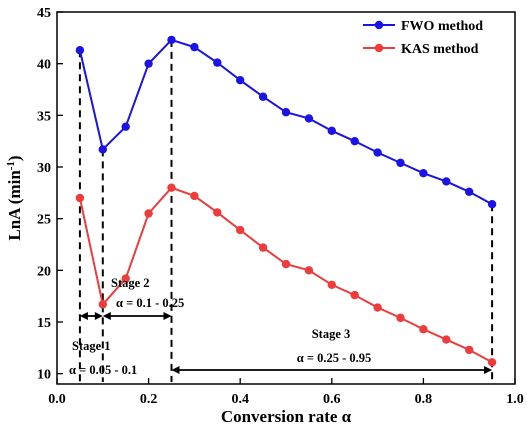 The height and width of the screenshot is (434, 527). Describe the element at coordinates (424, 399) in the screenshot. I see `x-tick-label: 0.8` at that location.